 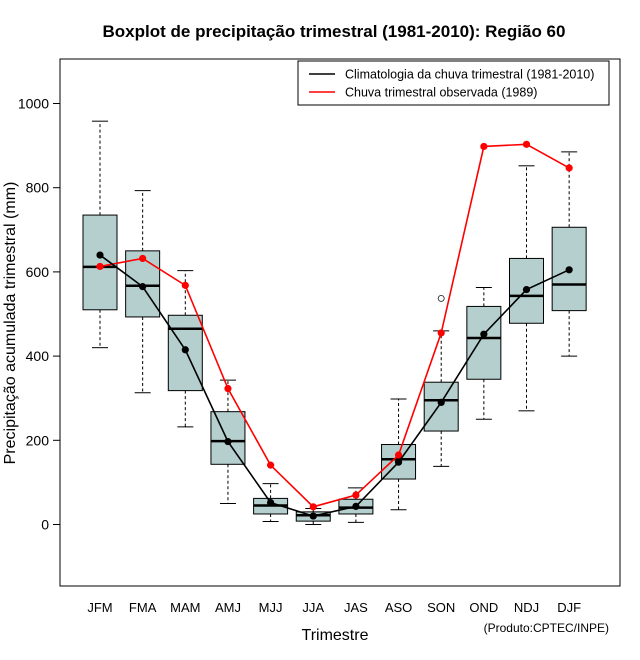 I want to click on box-djf, so click(x=569, y=254).